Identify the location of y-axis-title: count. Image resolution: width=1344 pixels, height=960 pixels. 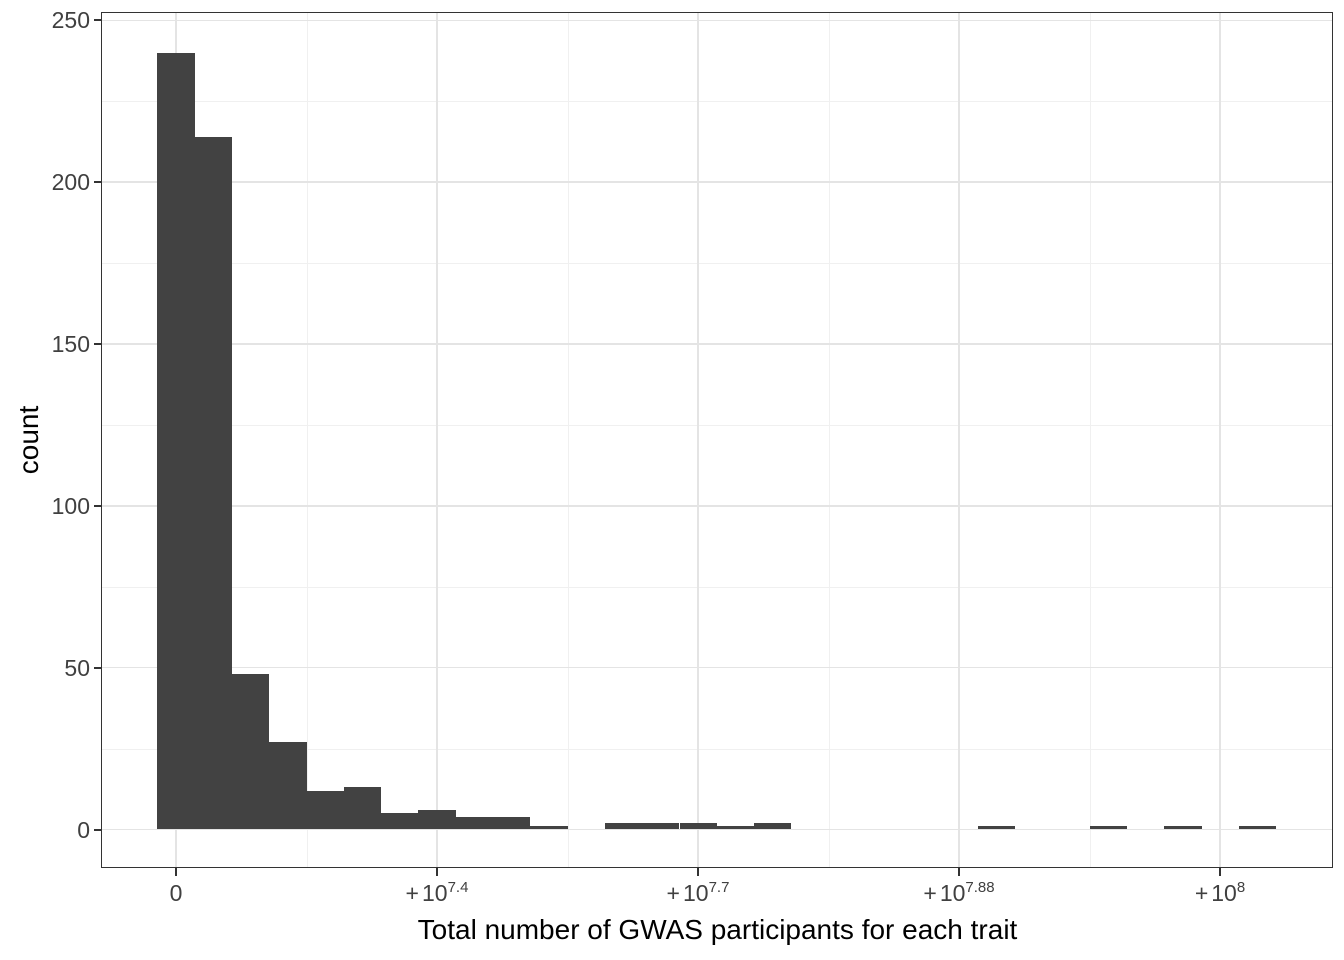
(28, 440).